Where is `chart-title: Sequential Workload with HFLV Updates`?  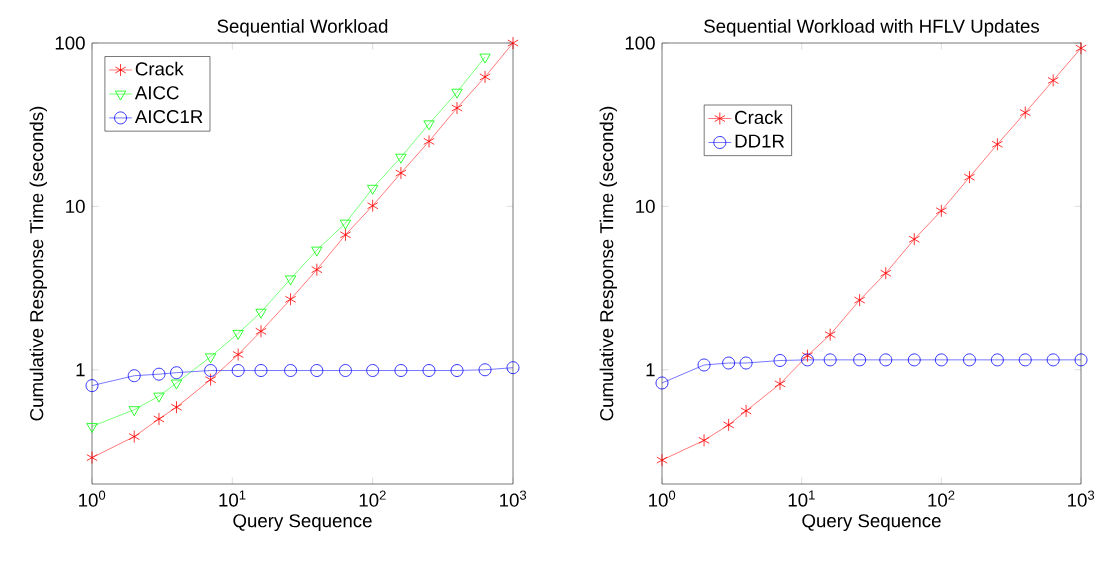 chart-title: Sequential Workload with HFLV Updates is located at coordinates (872, 28).